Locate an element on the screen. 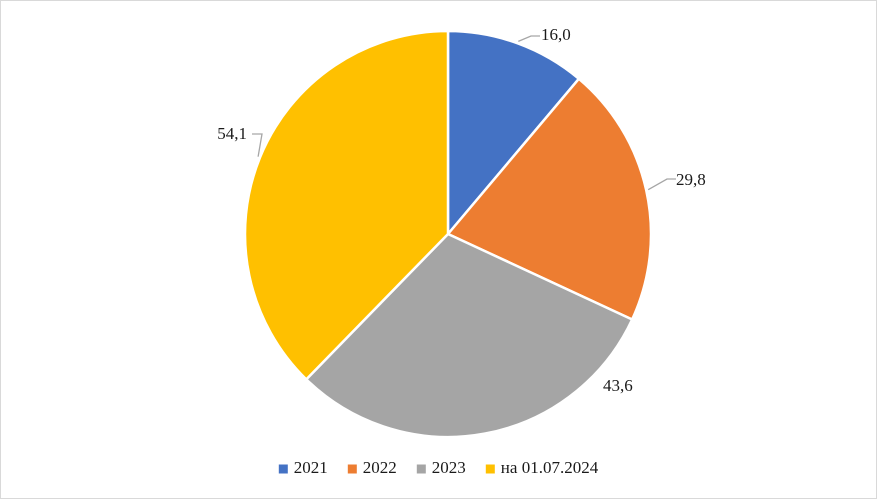 Image resolution: width=877 pixels, height=499 pixels. legend-label: 2023 is located at coordinates (449, 467).